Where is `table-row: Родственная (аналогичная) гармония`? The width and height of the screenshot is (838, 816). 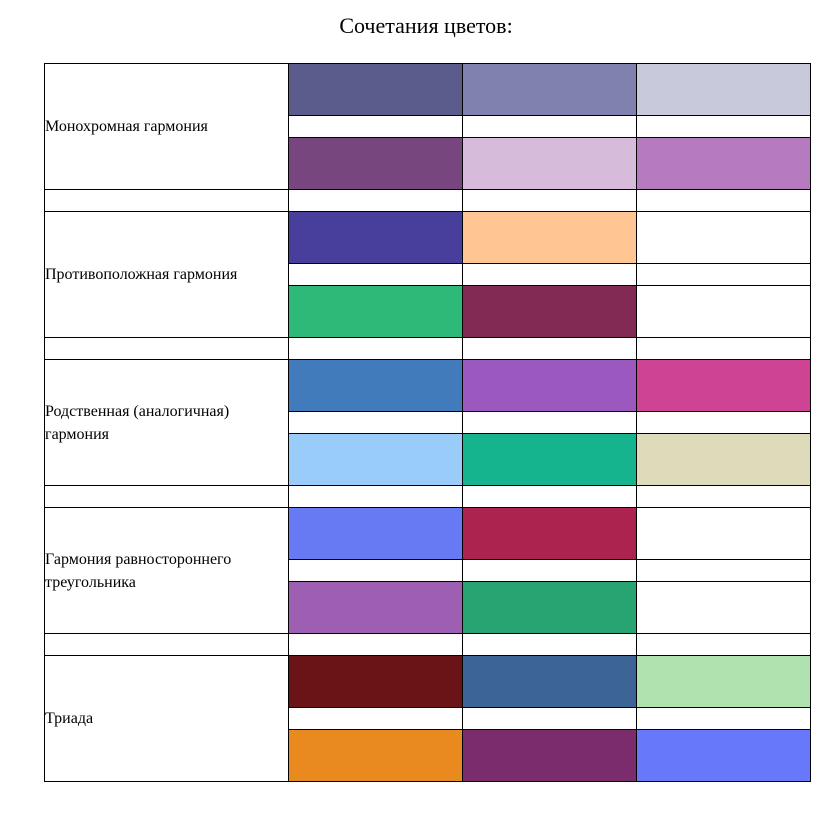
table-row: Родственная (аналогичная) гармония is located at coordinates (427, 422).